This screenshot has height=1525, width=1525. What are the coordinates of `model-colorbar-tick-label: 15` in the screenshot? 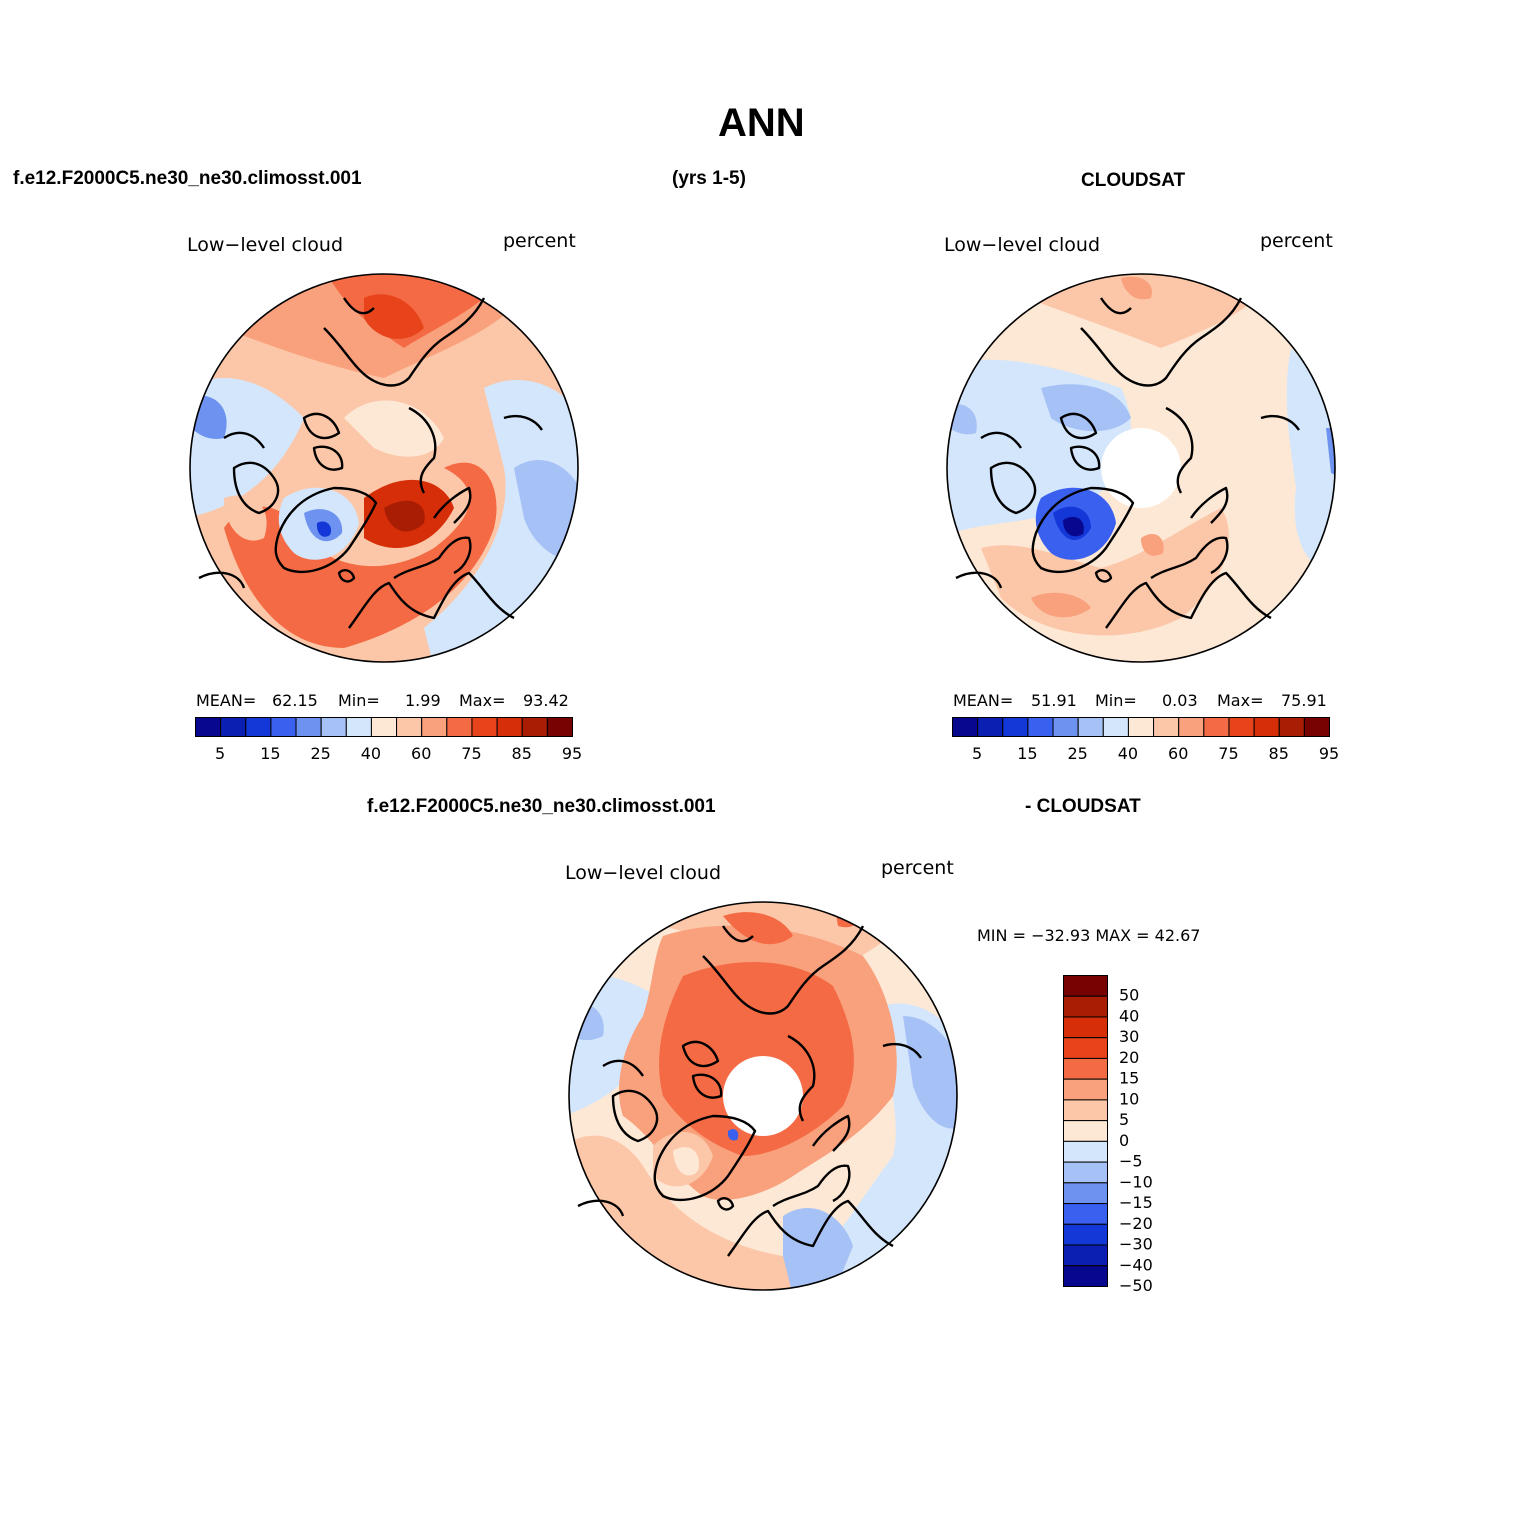 It's located at (270, 753).